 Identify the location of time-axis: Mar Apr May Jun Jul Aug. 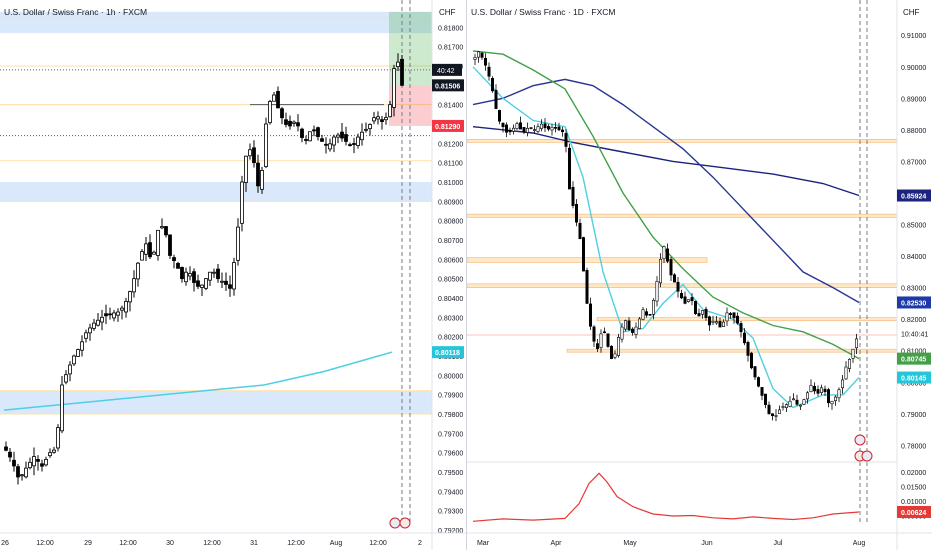
(699, 539).